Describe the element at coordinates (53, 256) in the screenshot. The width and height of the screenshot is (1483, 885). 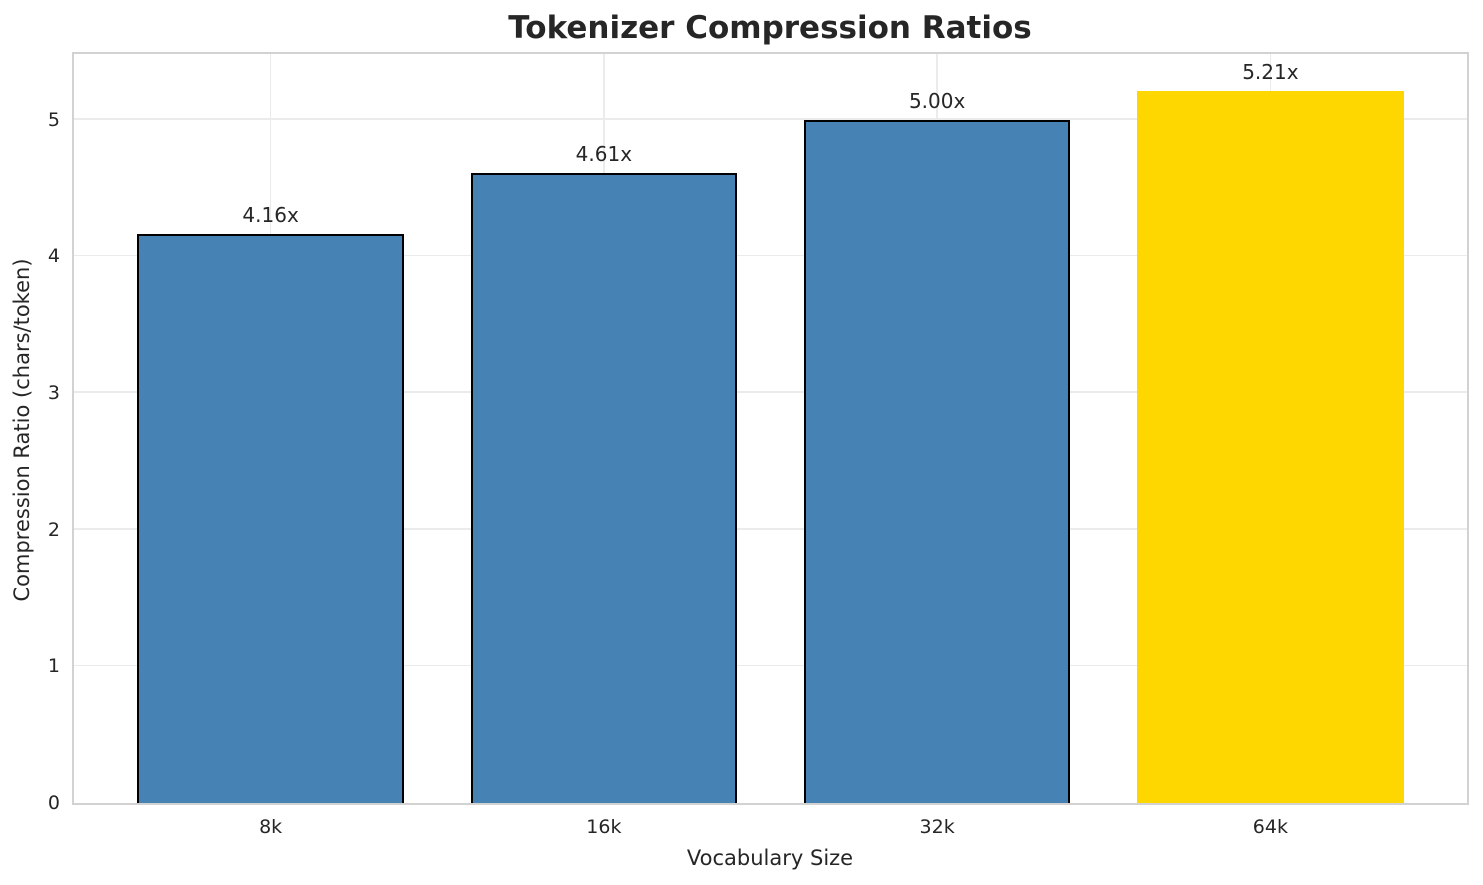
I see `y-tick-label: 4` at that location.